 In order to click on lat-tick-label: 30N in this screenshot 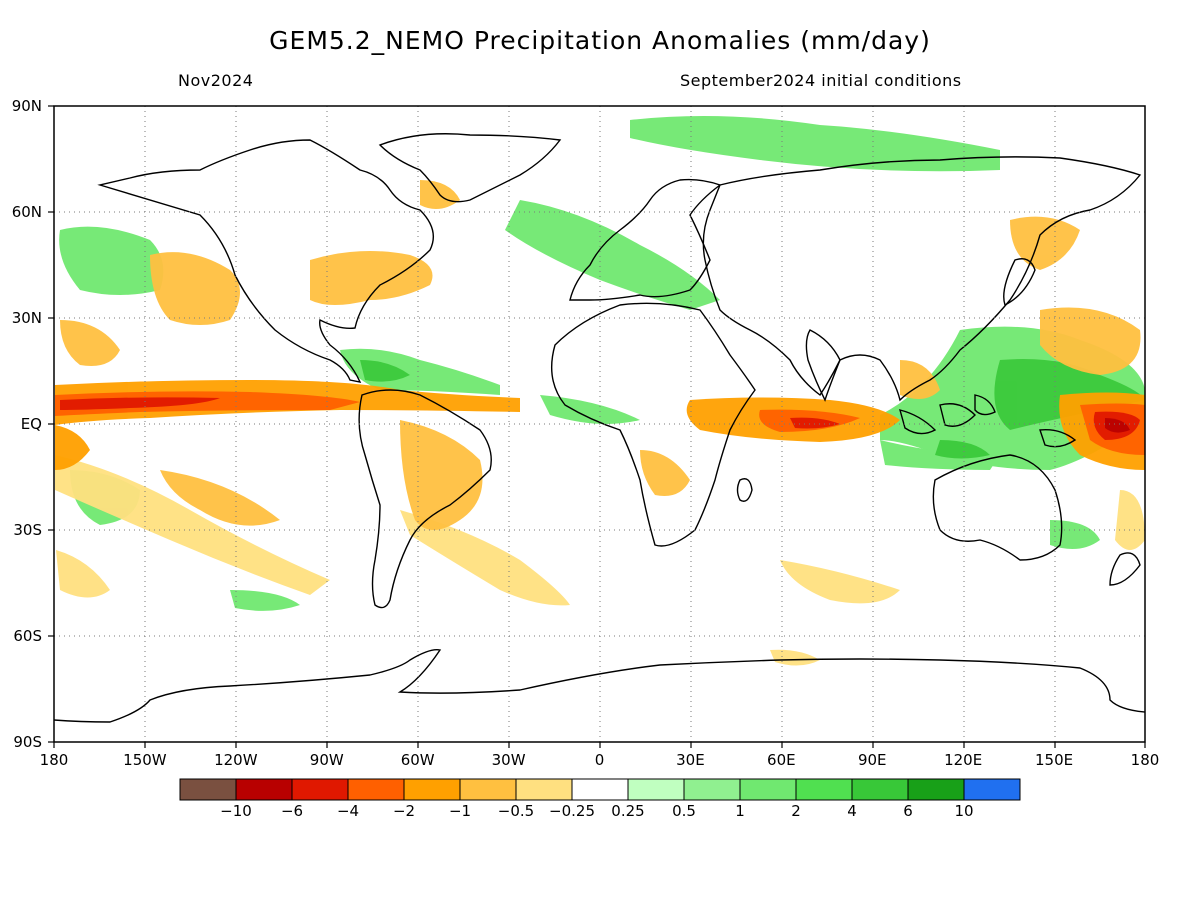, I will do `click(26, 318)`.